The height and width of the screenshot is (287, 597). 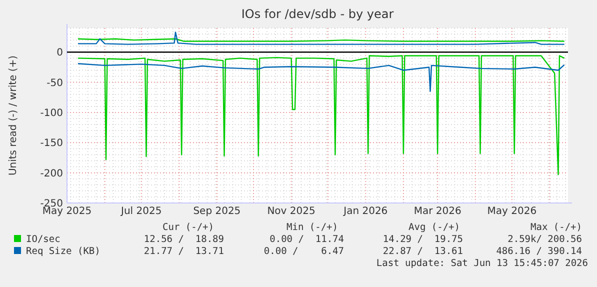 I want to click on x-tick-label: Mar 2026, so click(x=438, y=211).